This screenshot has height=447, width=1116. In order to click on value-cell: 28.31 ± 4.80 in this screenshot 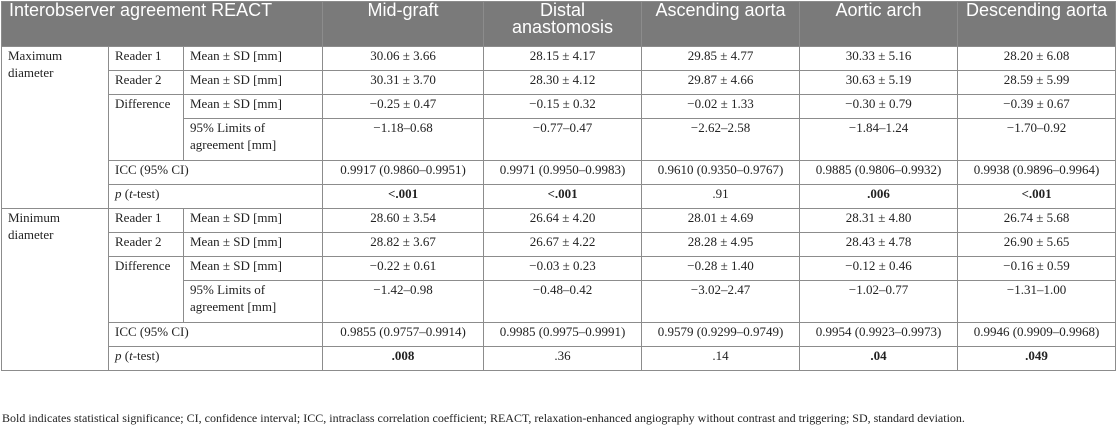, I will do `click(879, 220)`.